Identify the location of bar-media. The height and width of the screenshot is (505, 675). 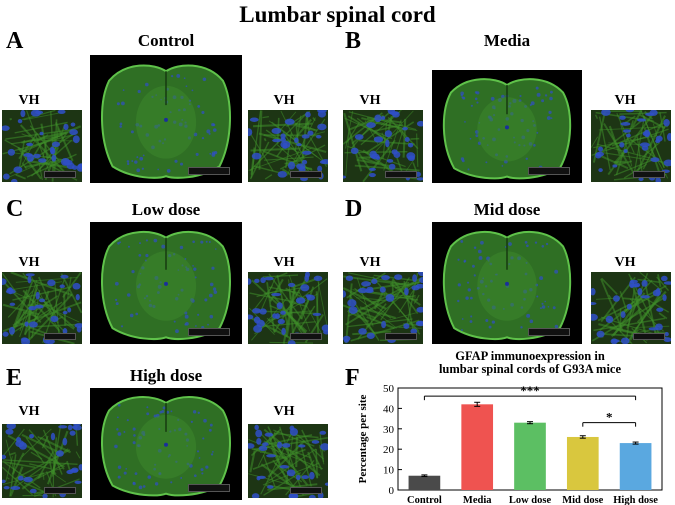
(477, 447).